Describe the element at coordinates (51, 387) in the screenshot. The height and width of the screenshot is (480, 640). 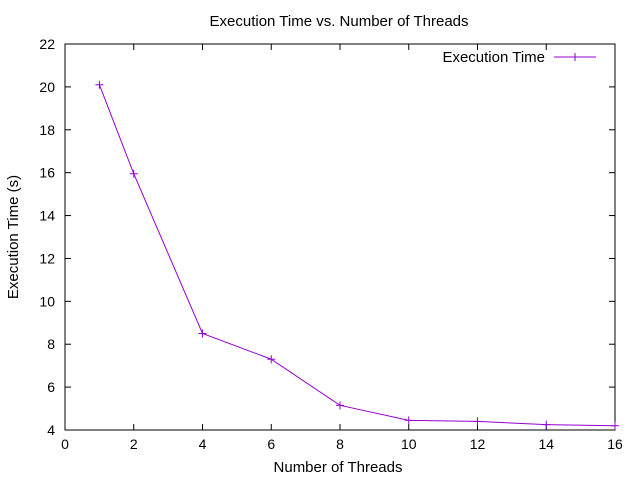
I see `y-tick-label: 6` at that location.